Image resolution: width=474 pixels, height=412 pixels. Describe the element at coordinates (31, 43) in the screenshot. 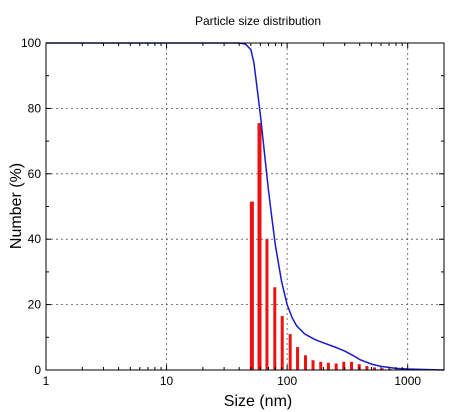

I see `y-tick-label: 100` at that location.